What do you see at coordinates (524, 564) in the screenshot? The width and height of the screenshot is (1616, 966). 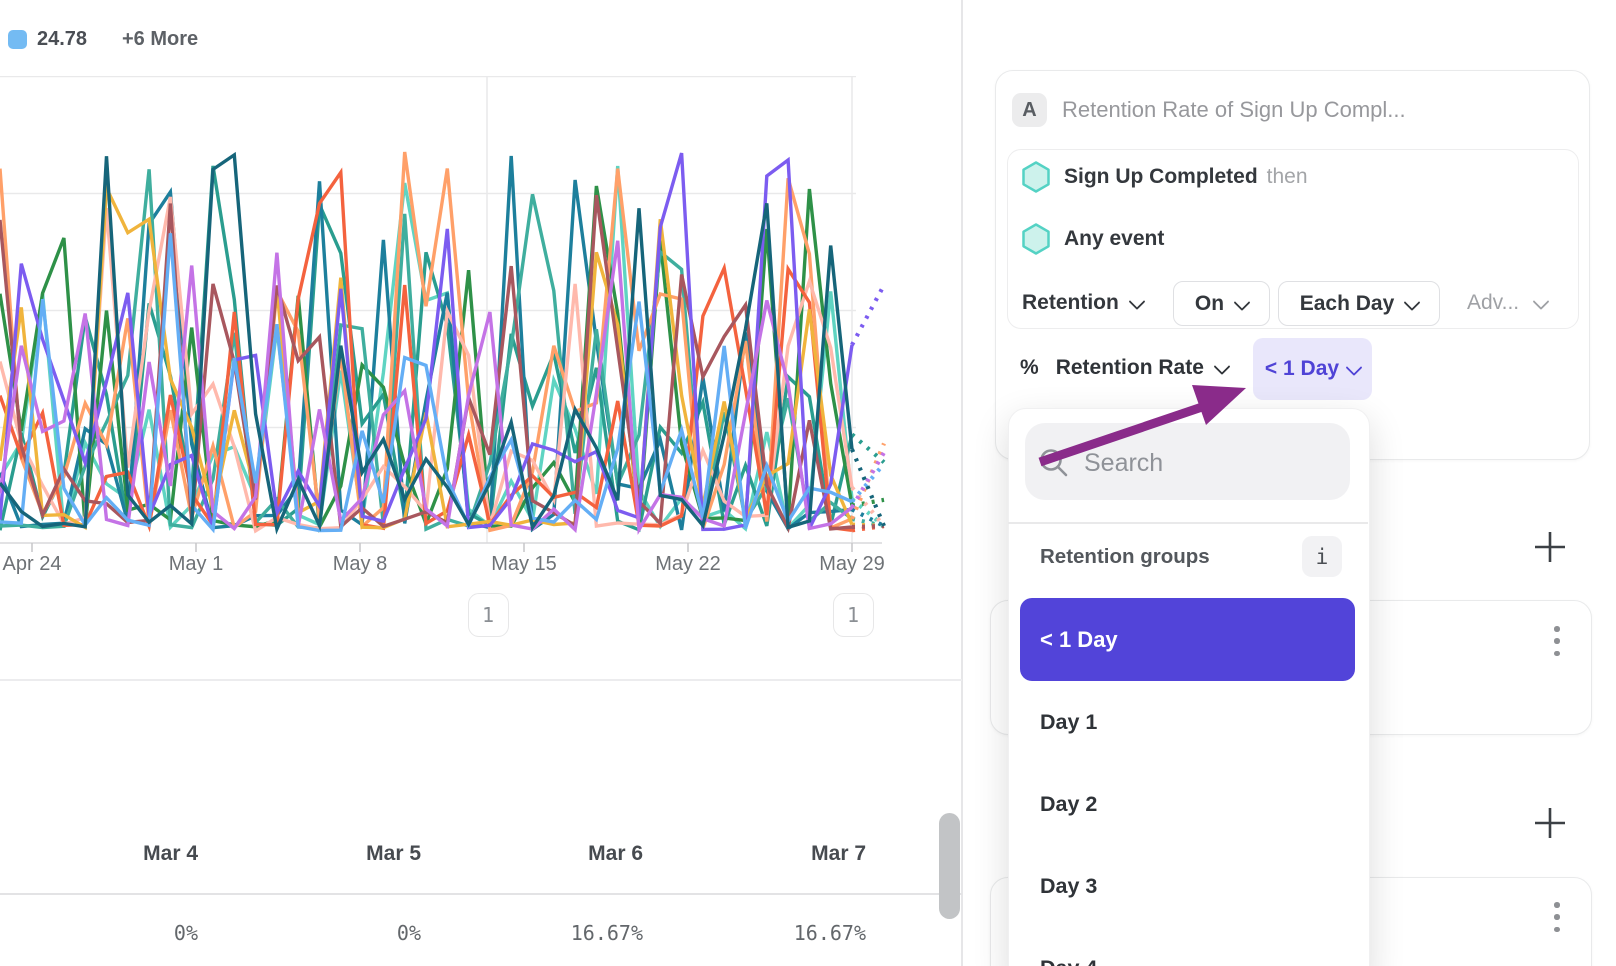 I see `x-axis-label: May 15` at bounding box center [524, 564].